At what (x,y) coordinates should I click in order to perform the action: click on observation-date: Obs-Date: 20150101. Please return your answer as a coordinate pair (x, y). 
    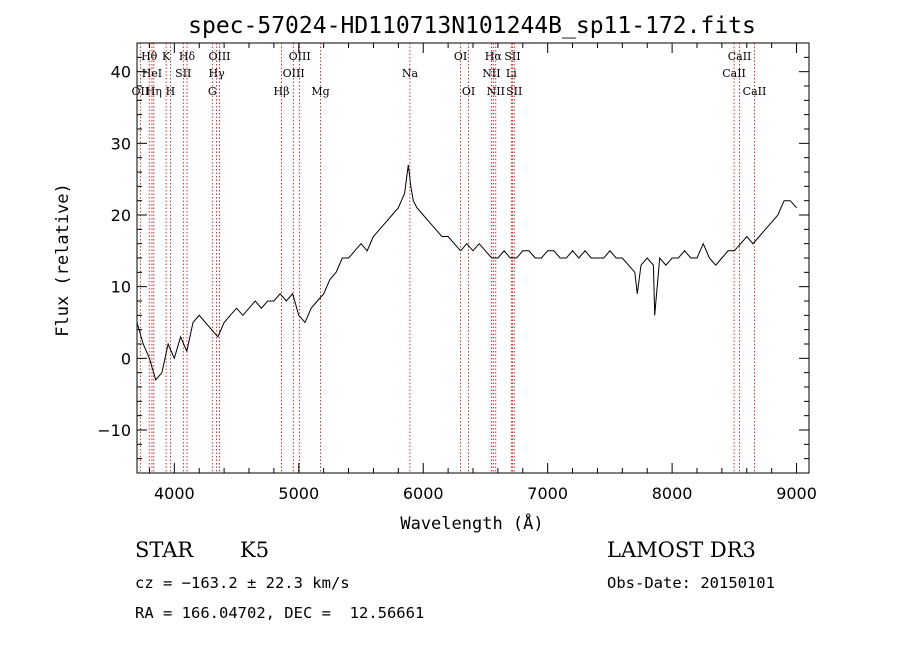
    Looking at the image, I should click on (691, 583).